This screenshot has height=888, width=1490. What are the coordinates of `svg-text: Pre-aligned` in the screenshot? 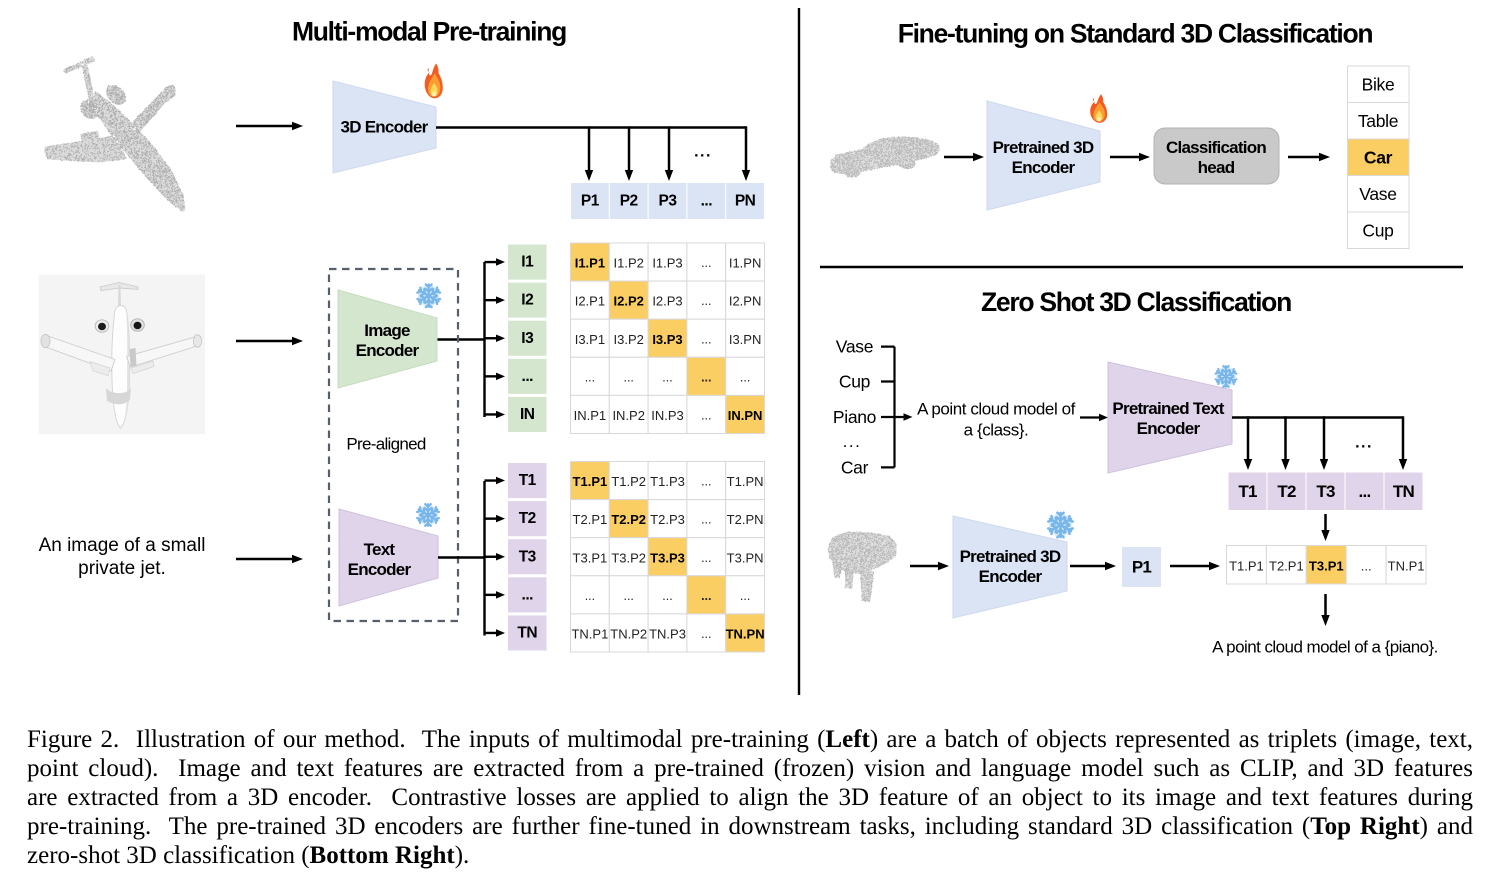 It's located at (385, 444).